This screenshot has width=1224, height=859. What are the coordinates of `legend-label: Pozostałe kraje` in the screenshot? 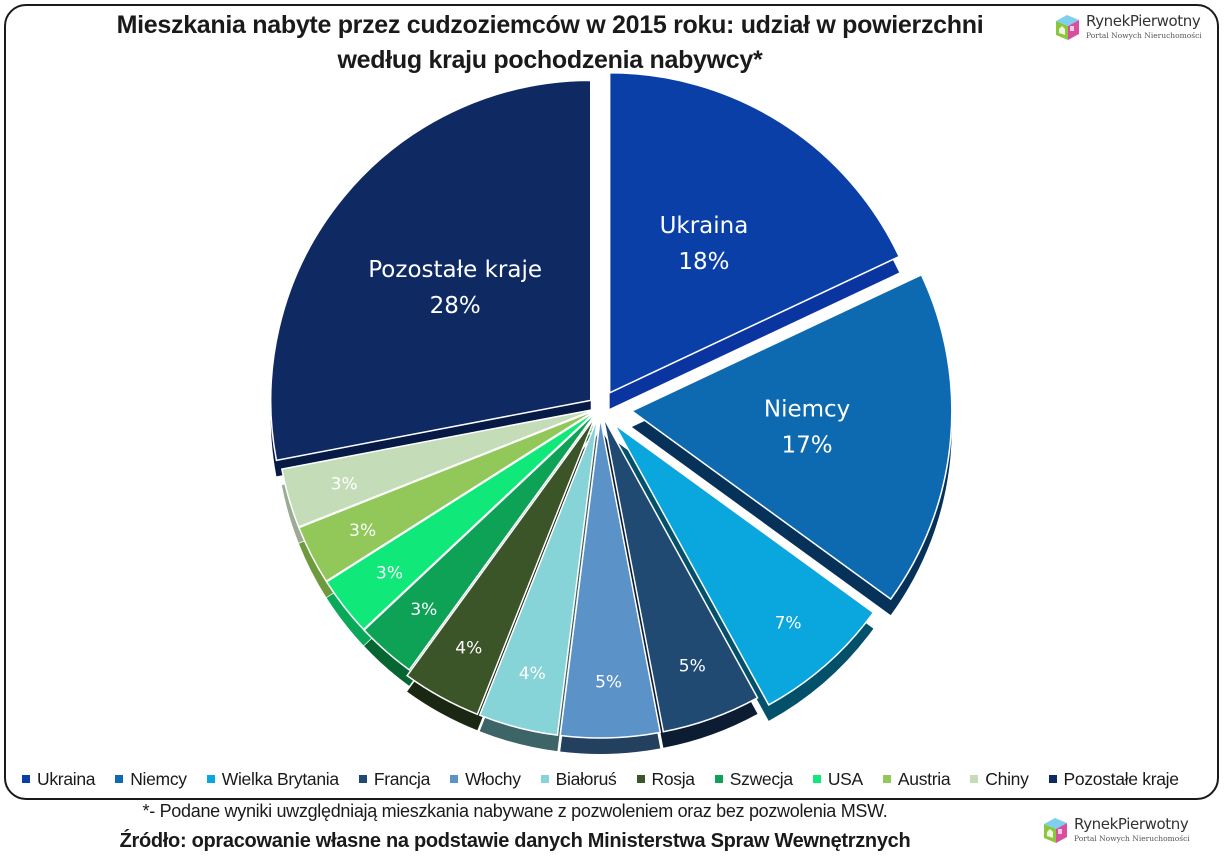 It's located at (1121, 778).